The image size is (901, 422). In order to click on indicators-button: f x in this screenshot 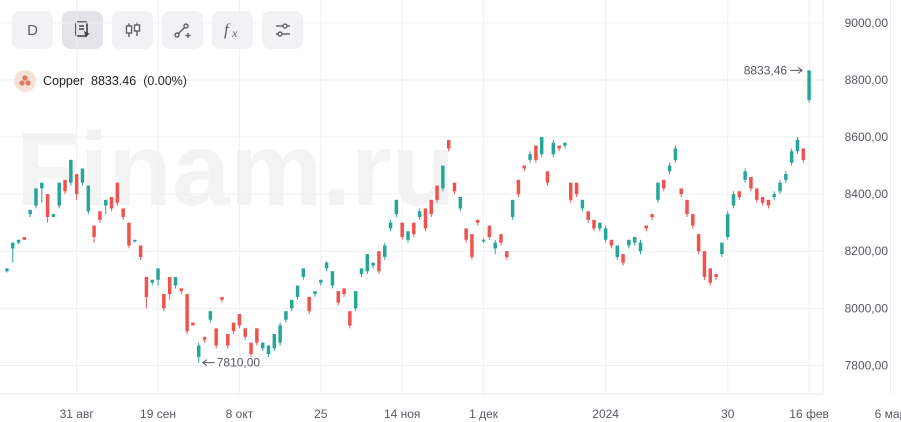, I will do `click(232, 30)`.